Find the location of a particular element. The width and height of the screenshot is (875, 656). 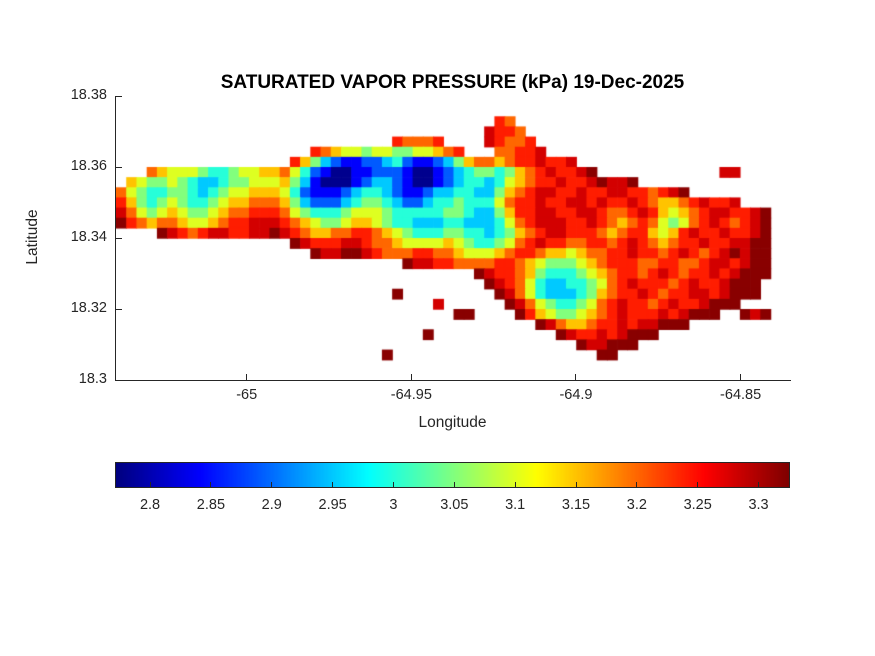

colorbar-tick-label: 3.1 is located at coordinates (515, 505).